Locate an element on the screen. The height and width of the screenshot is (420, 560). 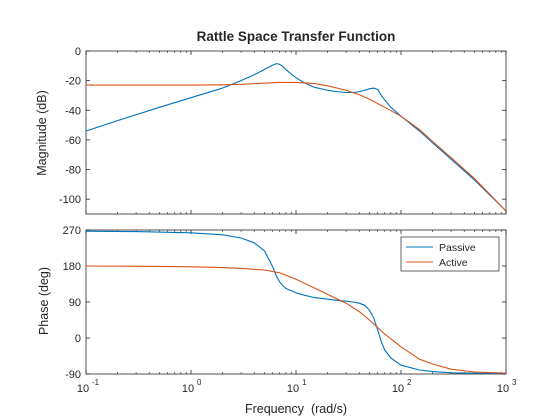
magnitude-y-tick-label: -100 is located at coordinates (70, 200).